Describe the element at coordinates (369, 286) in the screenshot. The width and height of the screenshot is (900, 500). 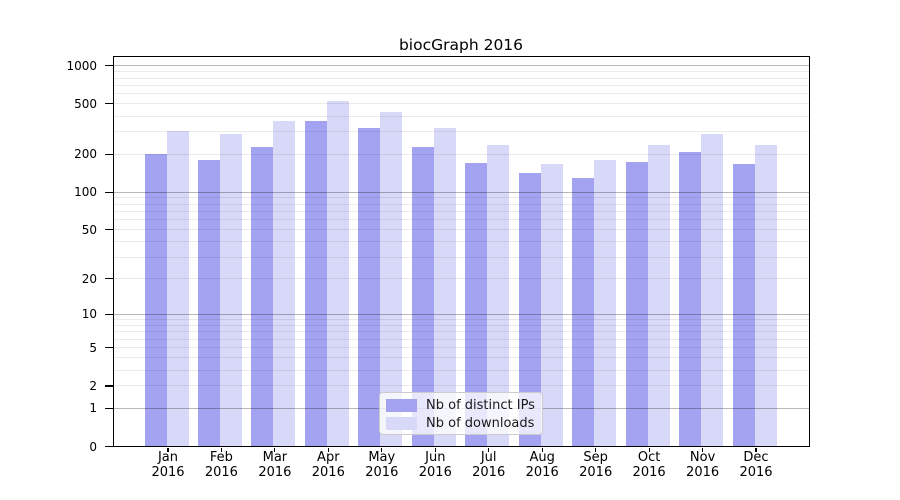
I see `bar-distinct-ips-may` at that location.